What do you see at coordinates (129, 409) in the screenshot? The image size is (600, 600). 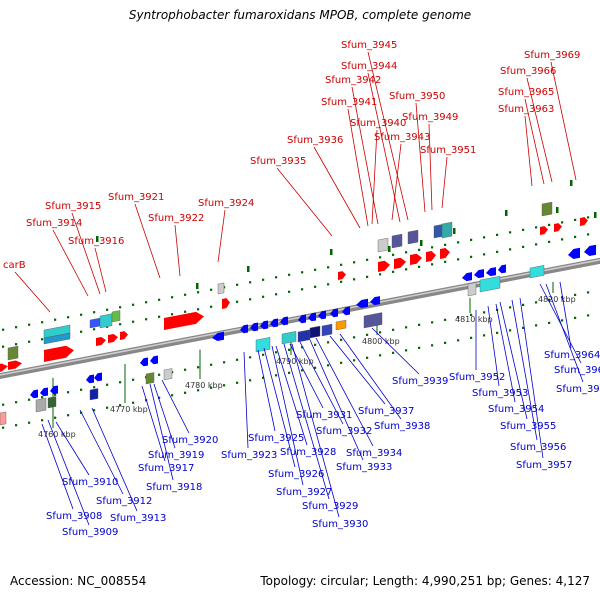 I see `scale-label: 4770 kbp` at bounding box center [129, 409].